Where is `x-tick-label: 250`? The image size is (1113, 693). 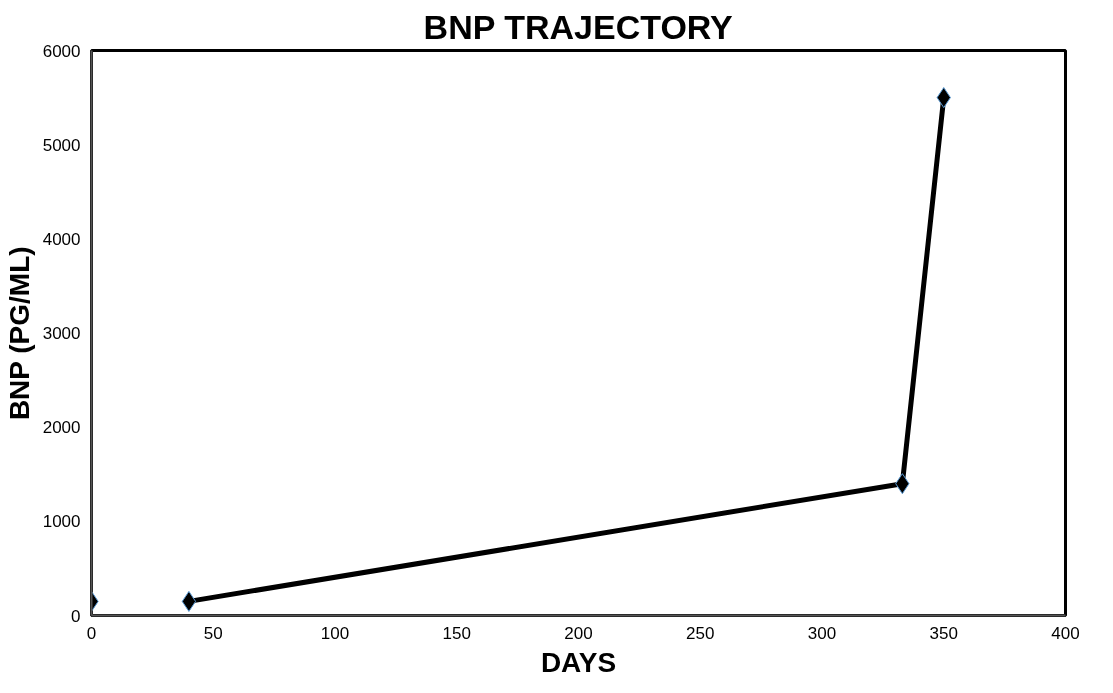
x-tick-label: 250 is located at coordinates (700, 633).